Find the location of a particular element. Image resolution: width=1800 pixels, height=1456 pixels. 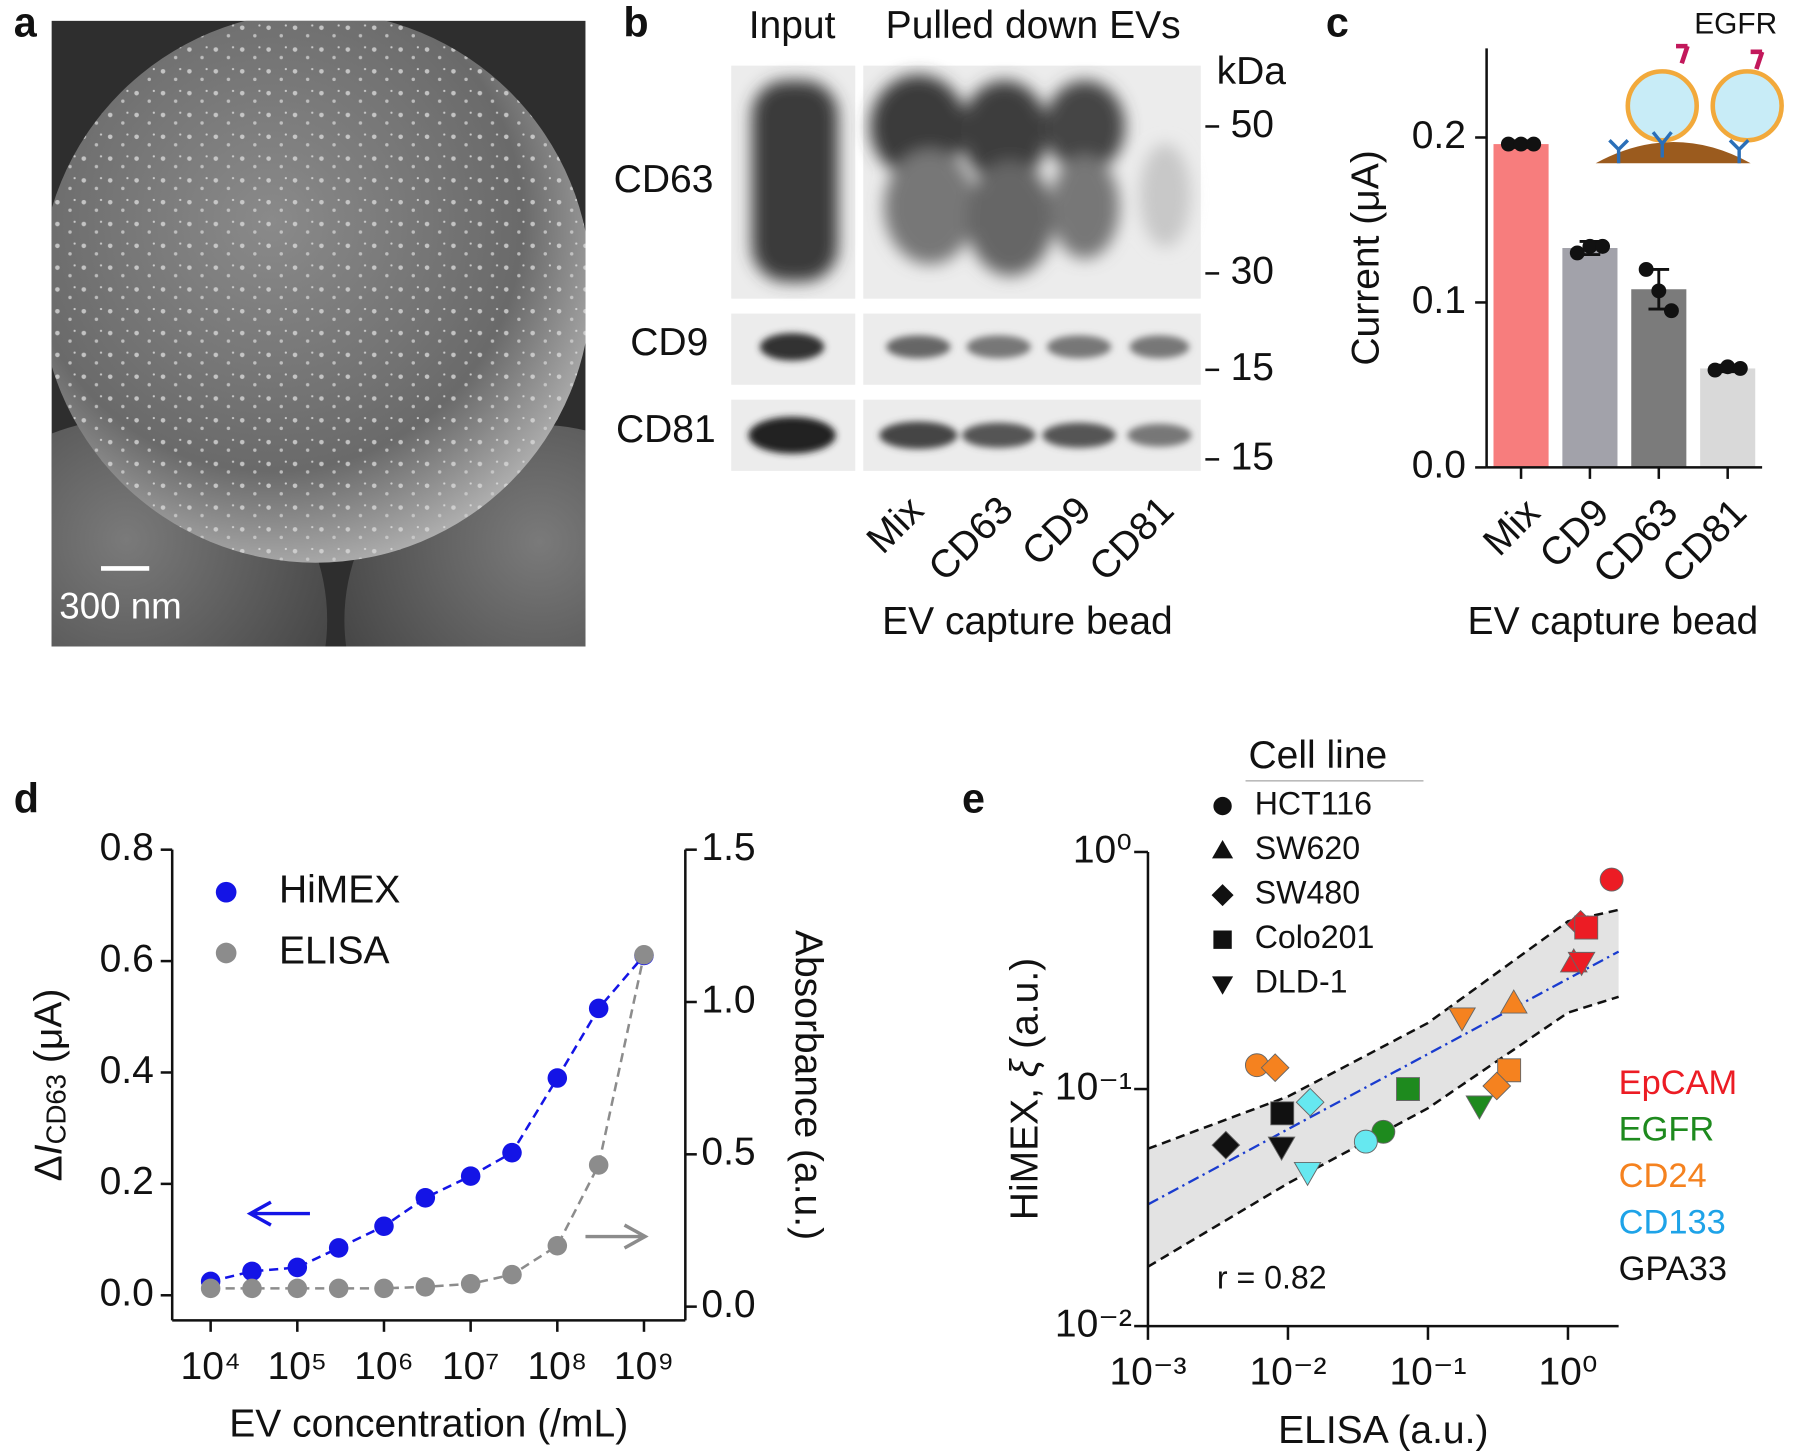

y-tick-label: 10⁻² is located at coordinates (1093, 1323).